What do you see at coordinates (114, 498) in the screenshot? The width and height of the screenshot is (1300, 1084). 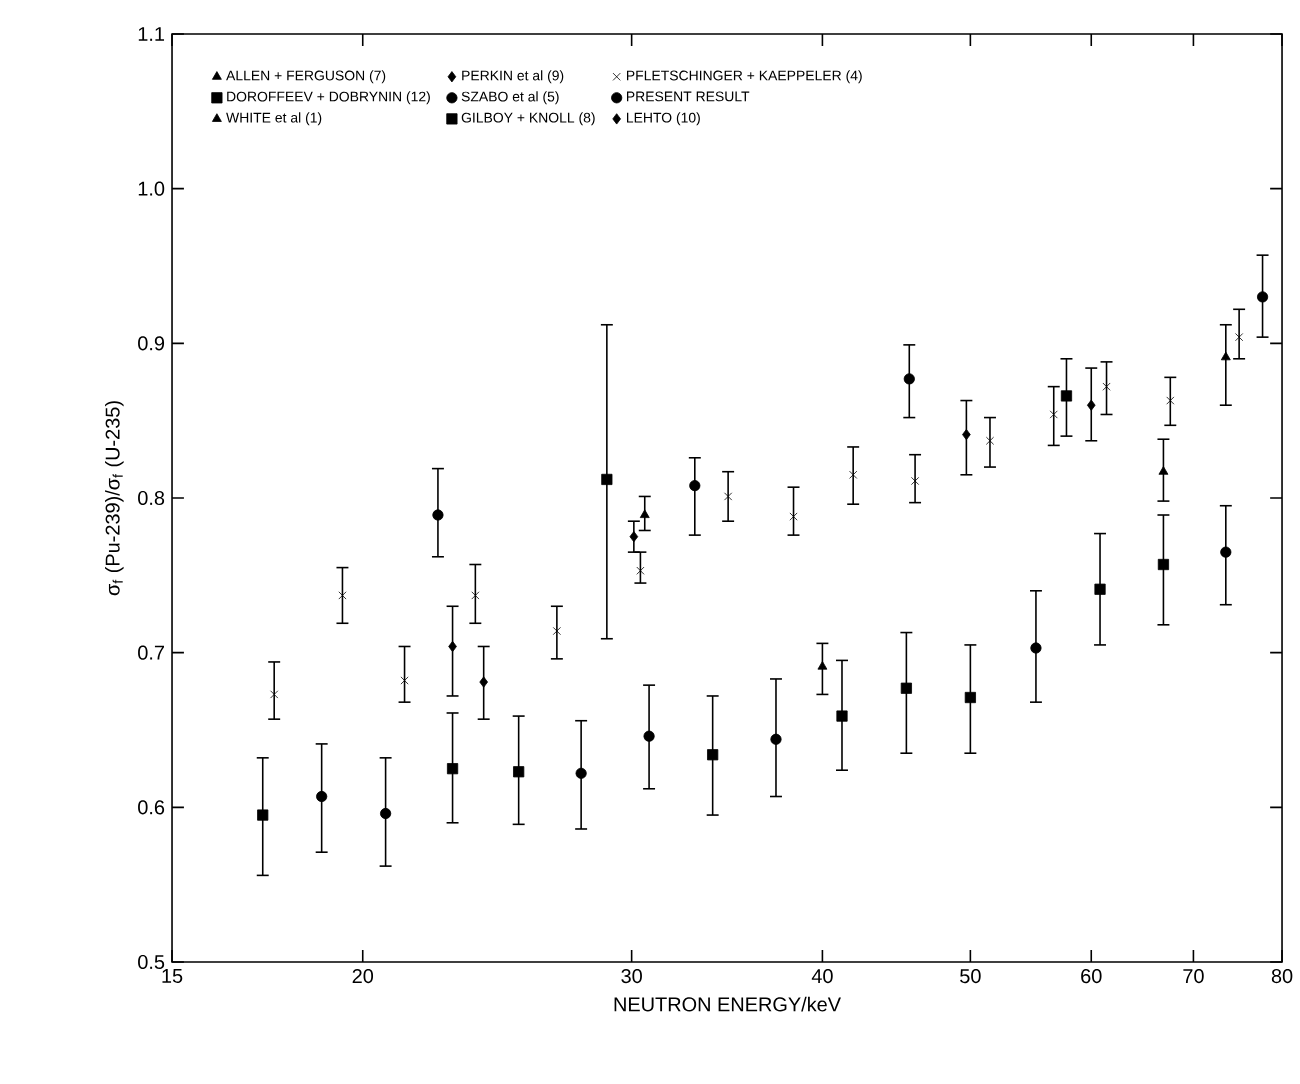 I see `y-axis-title: σ$_{f}$ (Pu-239)/σ$_{f}$ (U-235)` at bounding box center [114, 498].